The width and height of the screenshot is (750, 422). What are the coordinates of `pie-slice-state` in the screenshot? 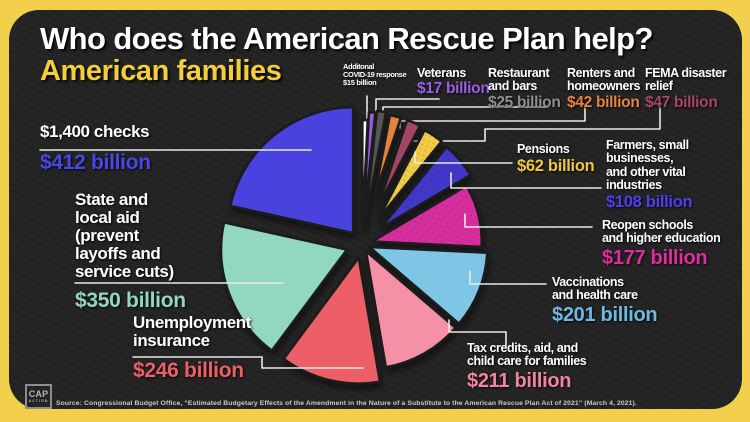 It's located at (284, 286).